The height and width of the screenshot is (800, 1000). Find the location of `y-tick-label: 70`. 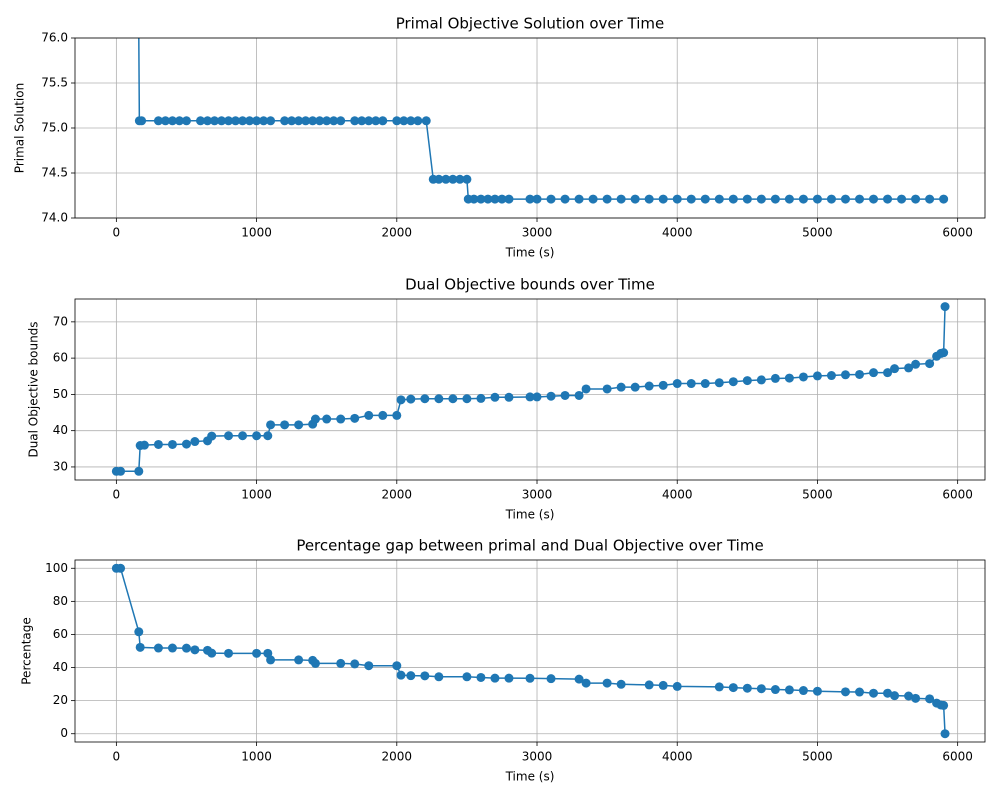

y-tick-label: 70 is located at coordinates (60, 321).